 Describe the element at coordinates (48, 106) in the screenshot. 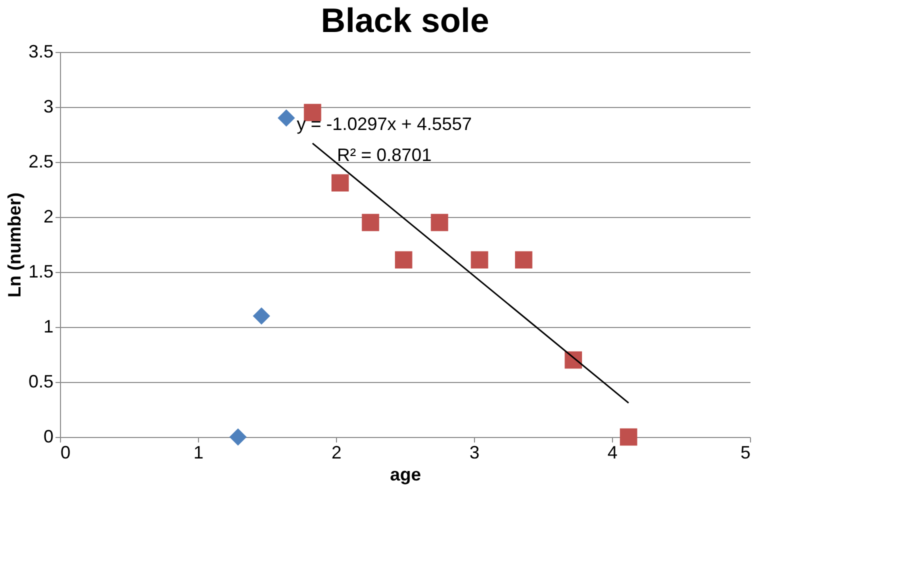

I see `y-tick-label: 3` at that location.